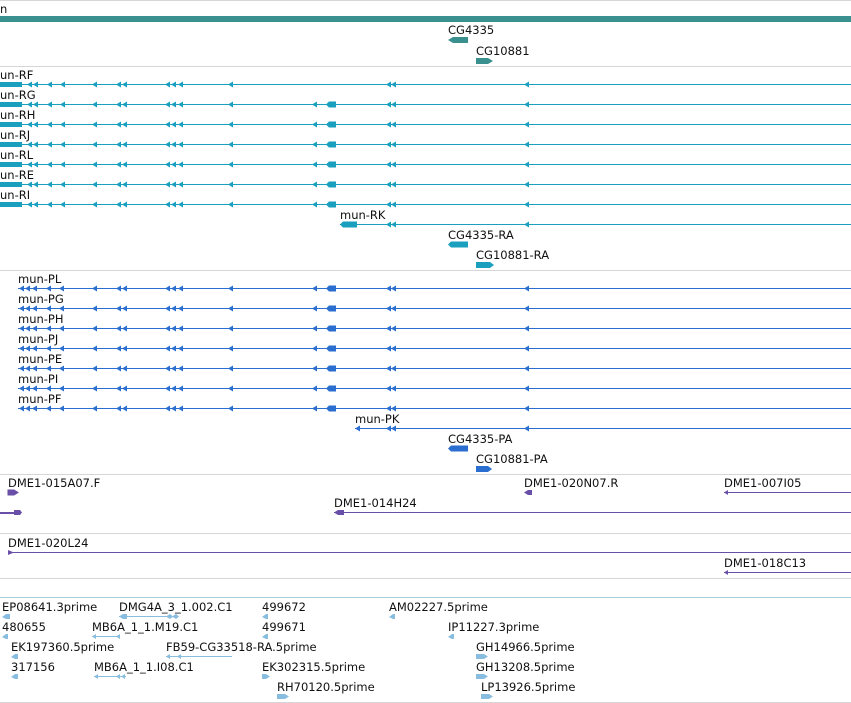  I want to click on transcript-label: un-RJ, so click(15, 135).